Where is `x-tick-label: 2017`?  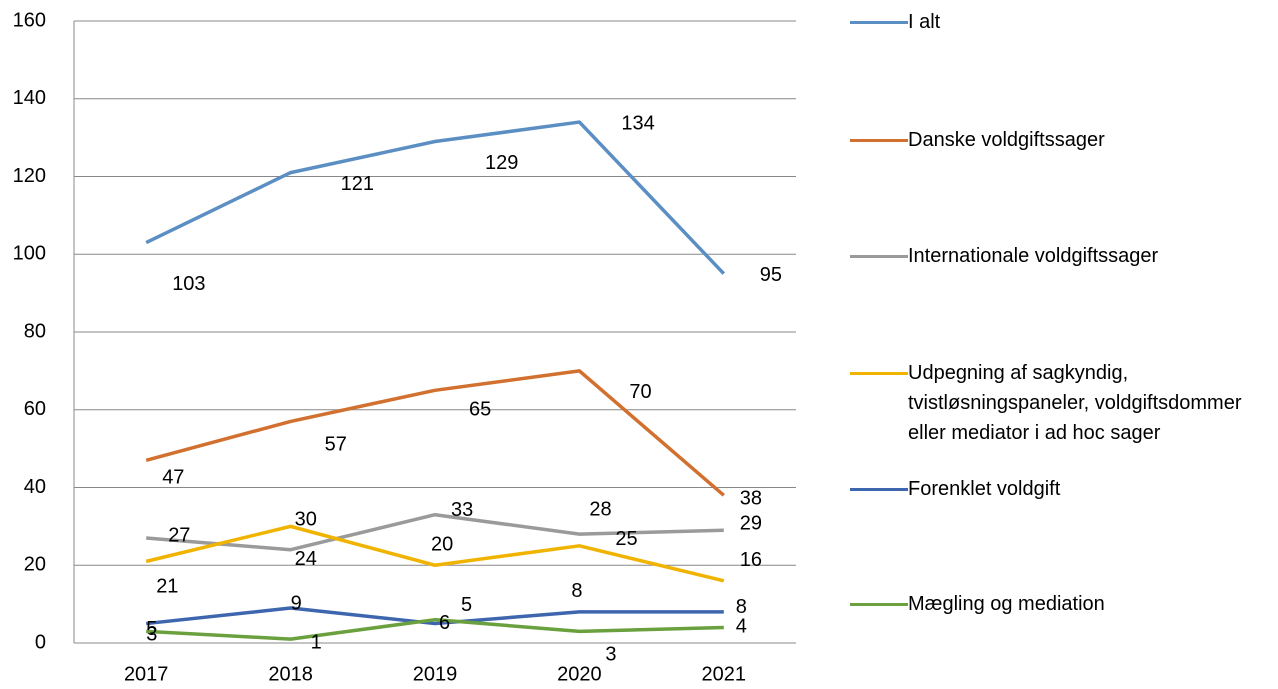
x-tick-label: 2017 is located at coordinates (146, 674).